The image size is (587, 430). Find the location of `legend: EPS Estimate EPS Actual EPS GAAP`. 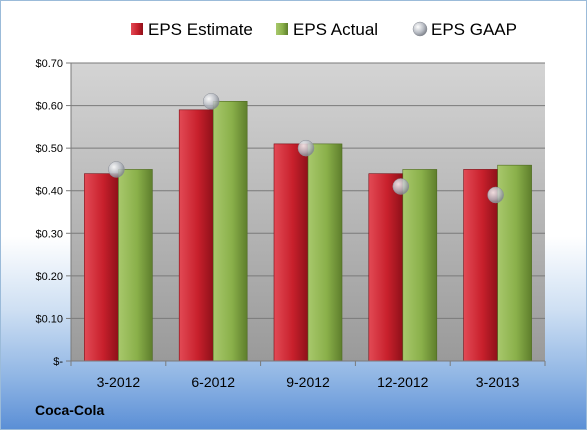

legend: EPS Estimate EPS Actual EPS GAAP is located at coordinates (324, 29).